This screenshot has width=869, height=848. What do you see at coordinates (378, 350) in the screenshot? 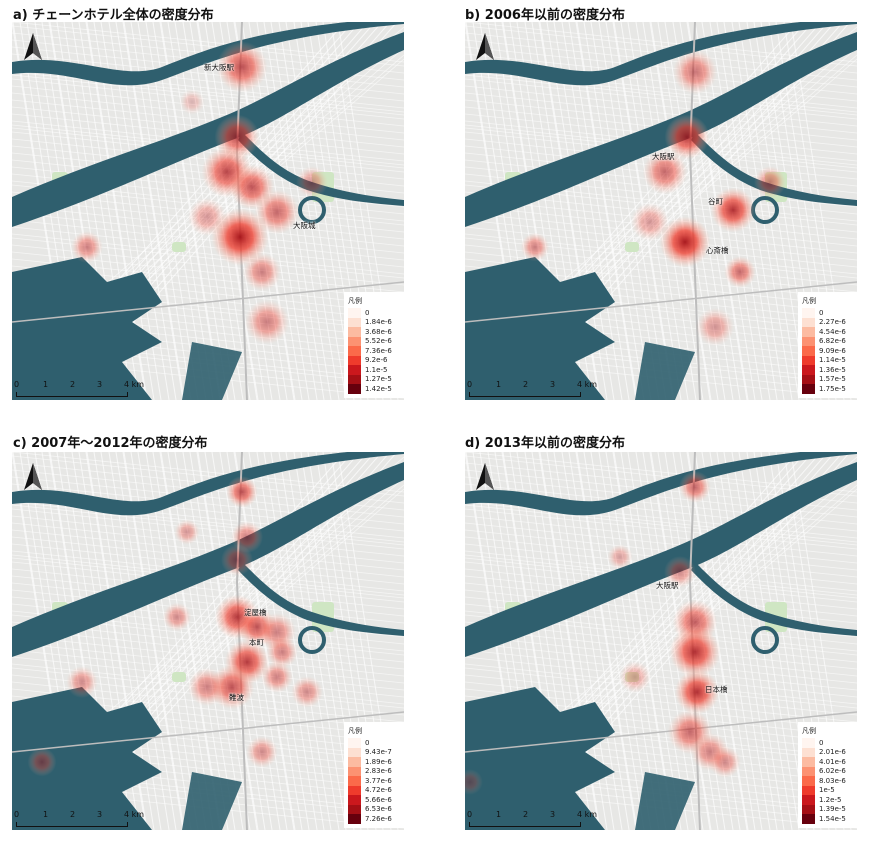
I see `legend-value: 7.36e-6` at bounding box center [378, 350].